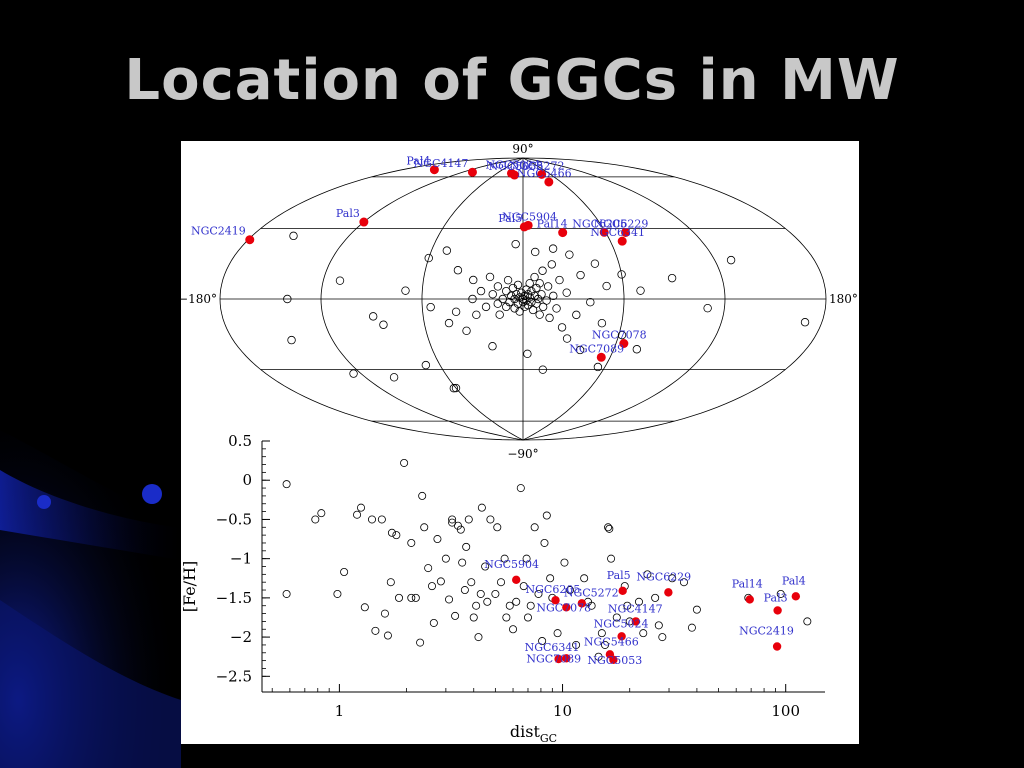 The image size is (1024, 768). I want to click on cluster-label: NGC7078, so click(619, 335).